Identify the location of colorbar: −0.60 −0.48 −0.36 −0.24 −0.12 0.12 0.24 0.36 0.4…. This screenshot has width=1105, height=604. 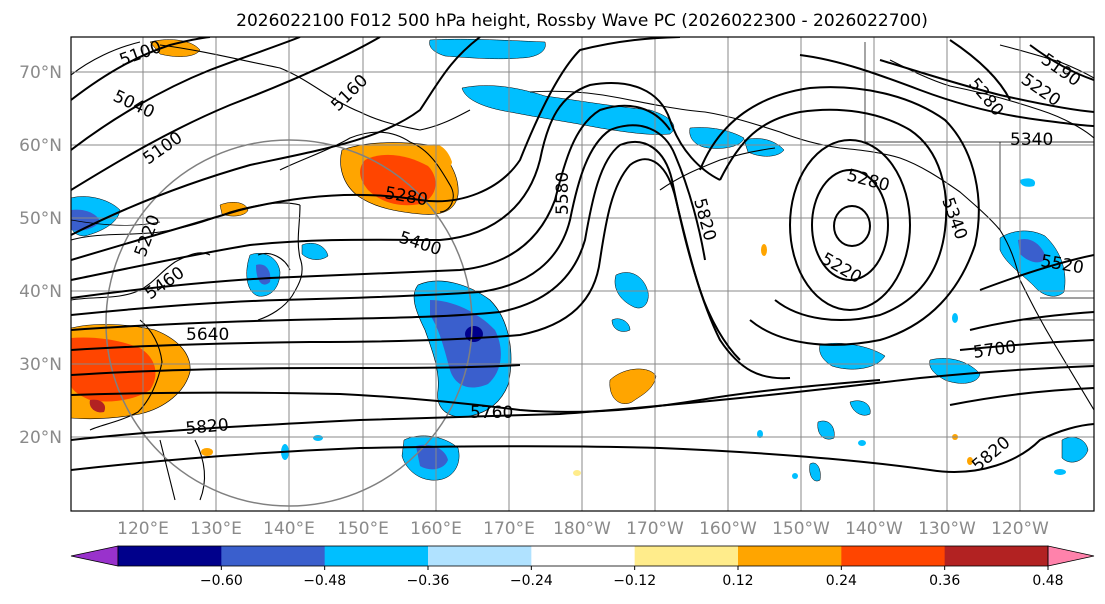
(582, 567).